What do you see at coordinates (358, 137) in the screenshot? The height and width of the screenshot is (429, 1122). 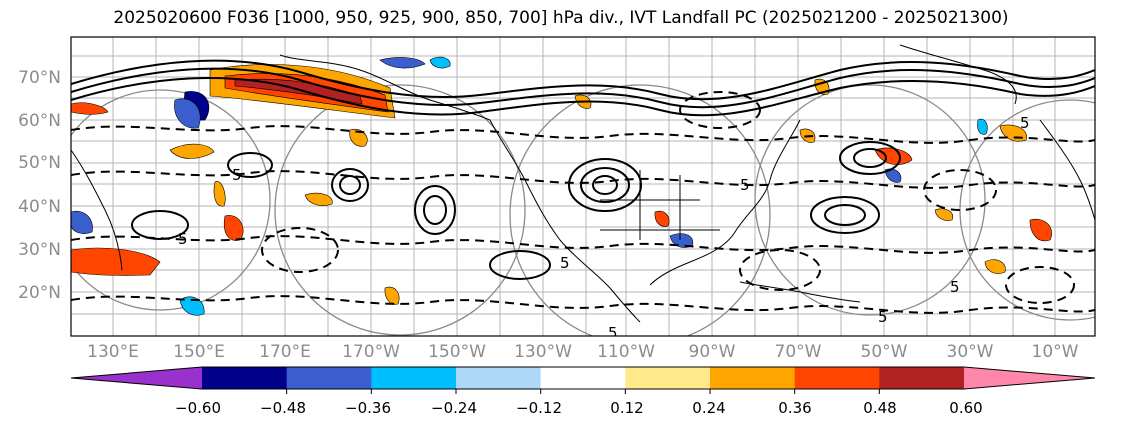 I see `shade-orange-lakes` at bounding box center [358, 137].